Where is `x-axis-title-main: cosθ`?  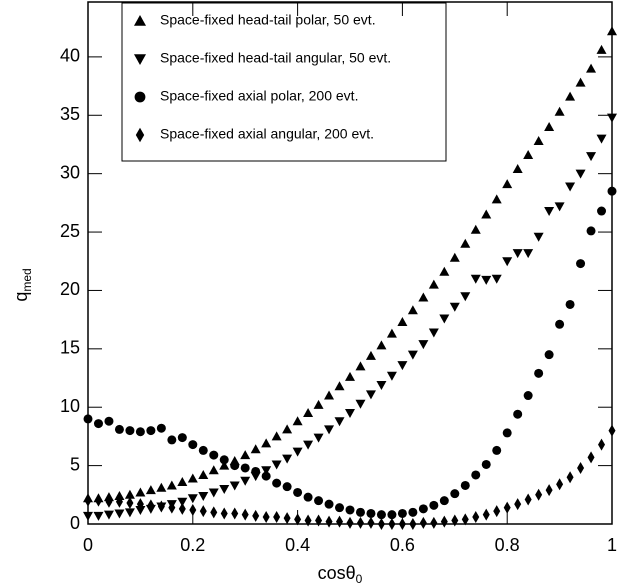
x-axis-title-main: cosθ is located at coordinates (337, 573).